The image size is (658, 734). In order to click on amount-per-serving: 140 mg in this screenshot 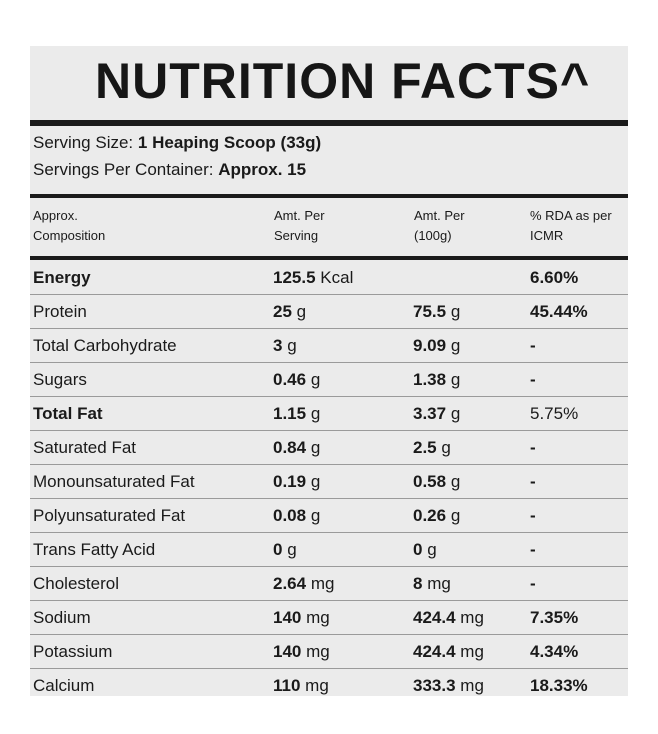, I will do `click(301, 618)`.